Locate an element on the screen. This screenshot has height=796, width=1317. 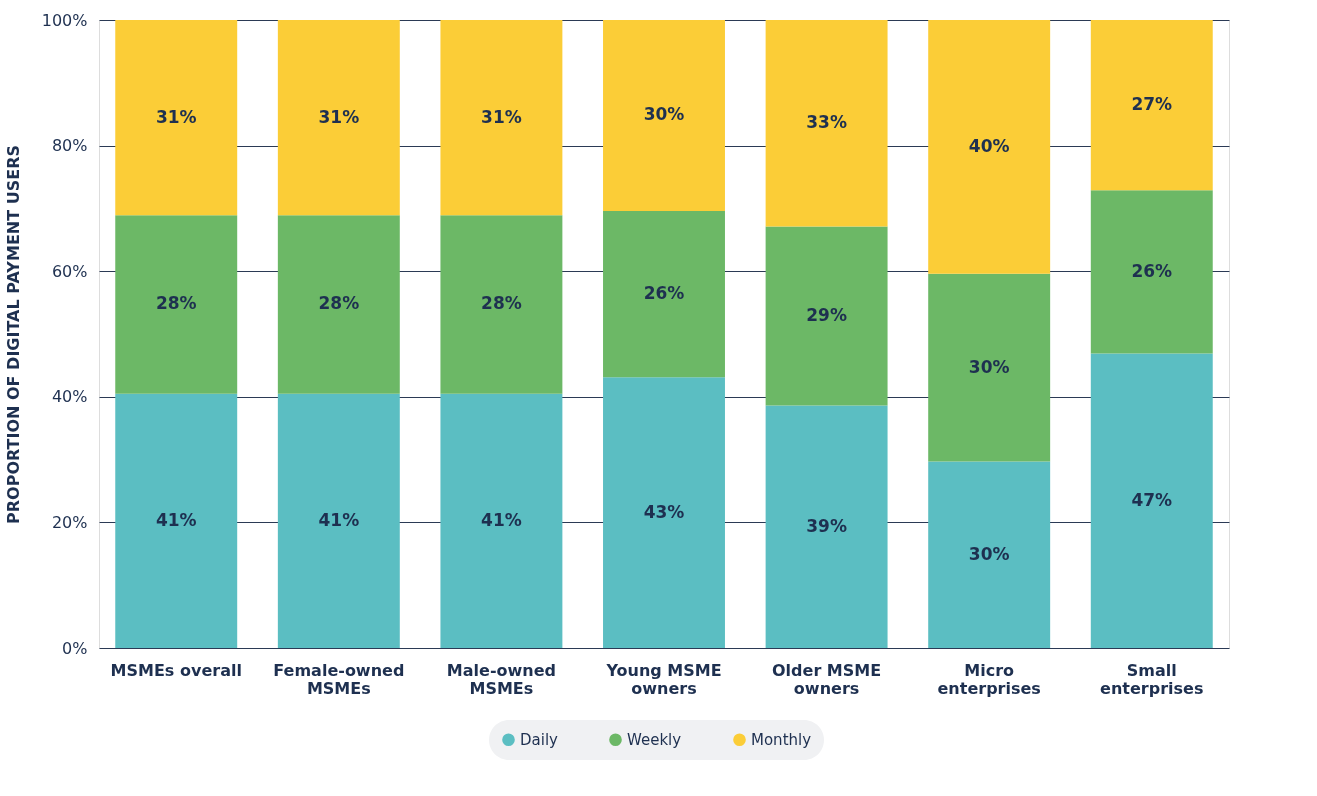
y-tick-label: 40% is located at coordinates (69, 397).